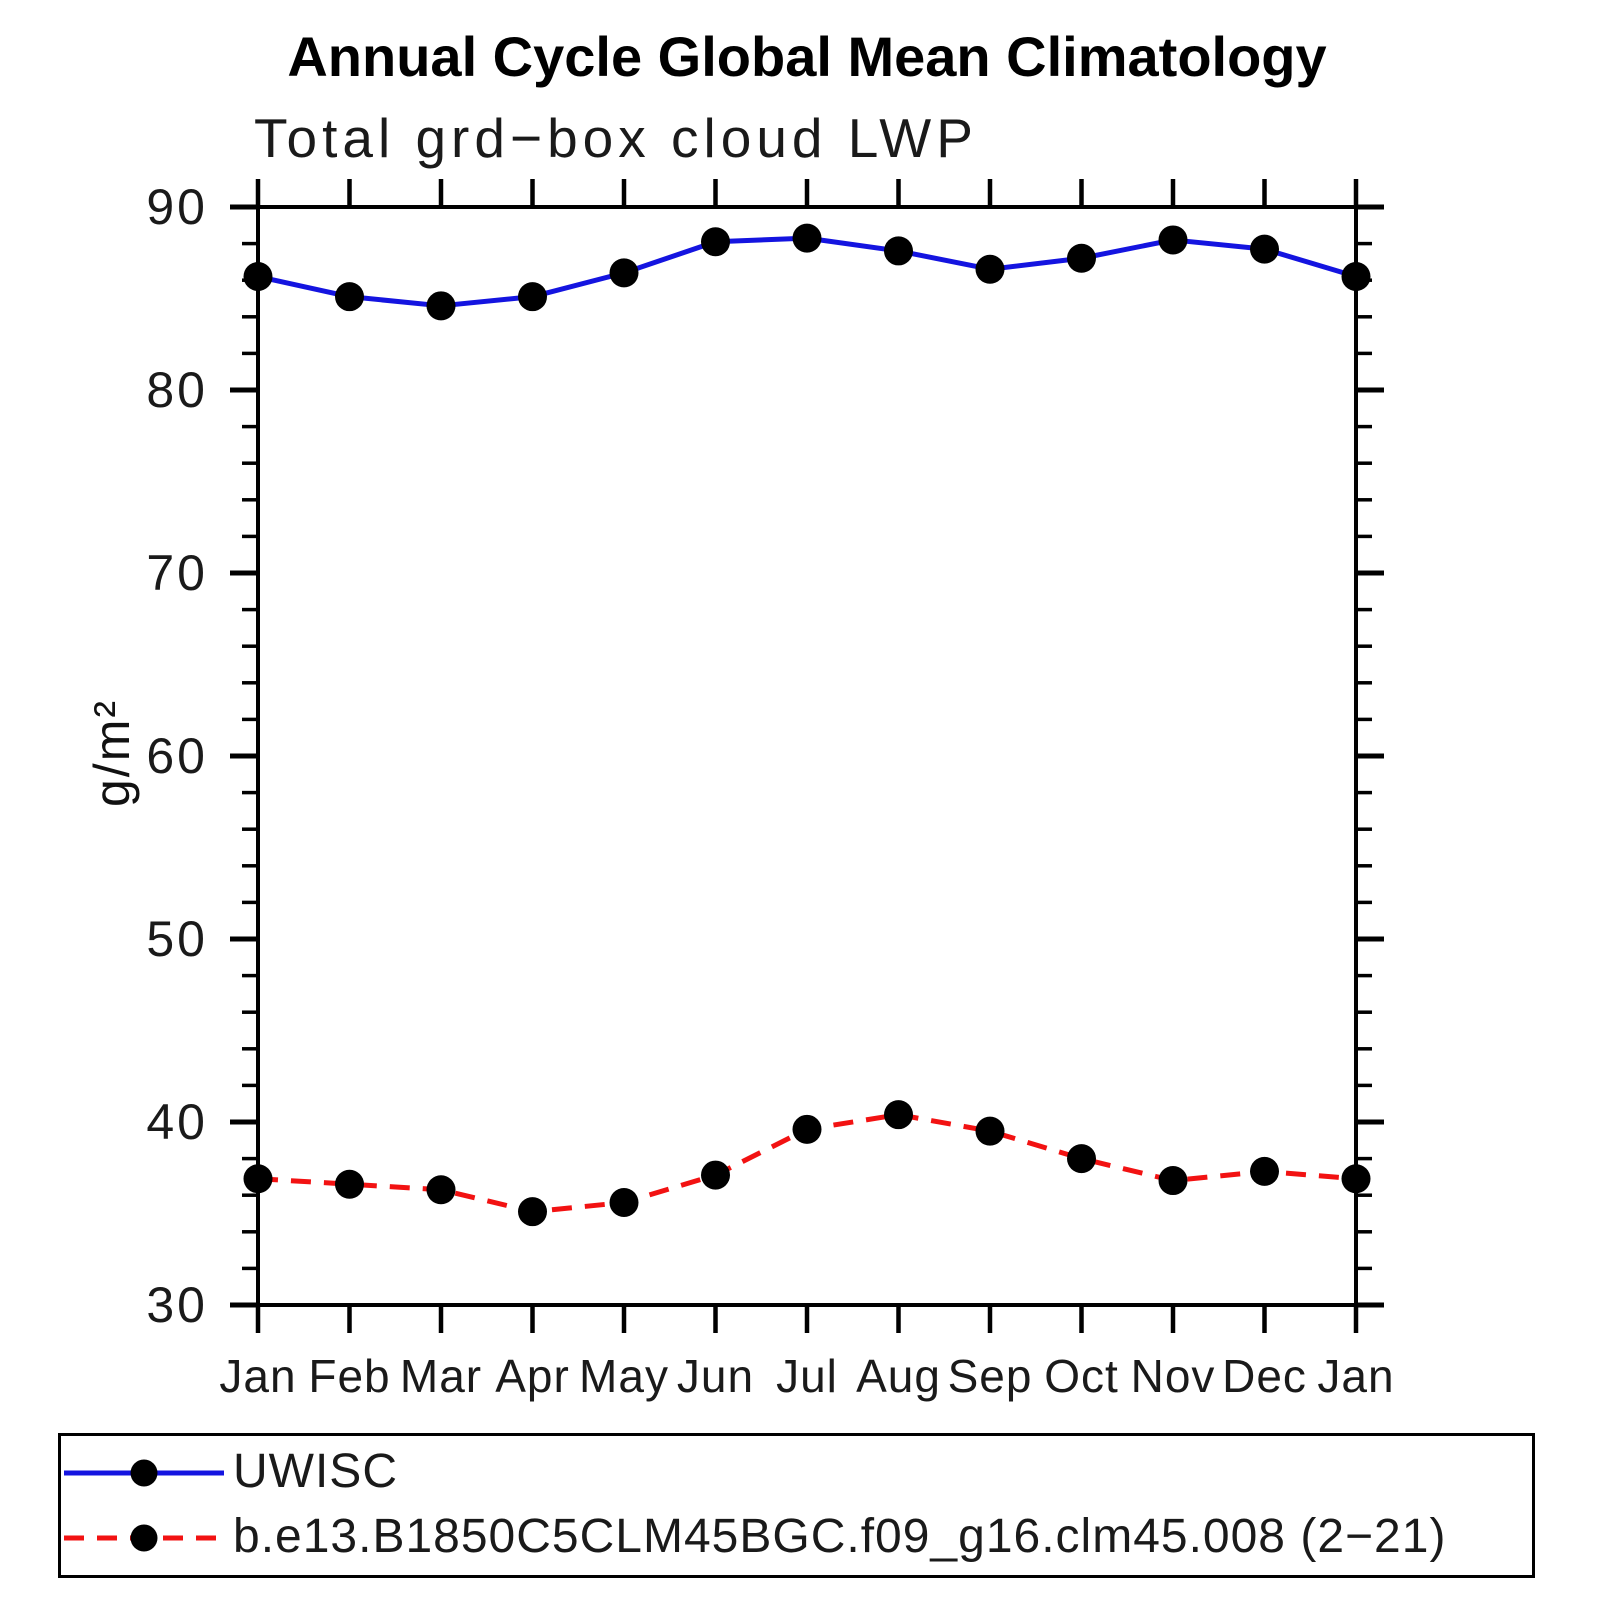  I want to click on x-tick-label: Apr, so click(532, 1376).